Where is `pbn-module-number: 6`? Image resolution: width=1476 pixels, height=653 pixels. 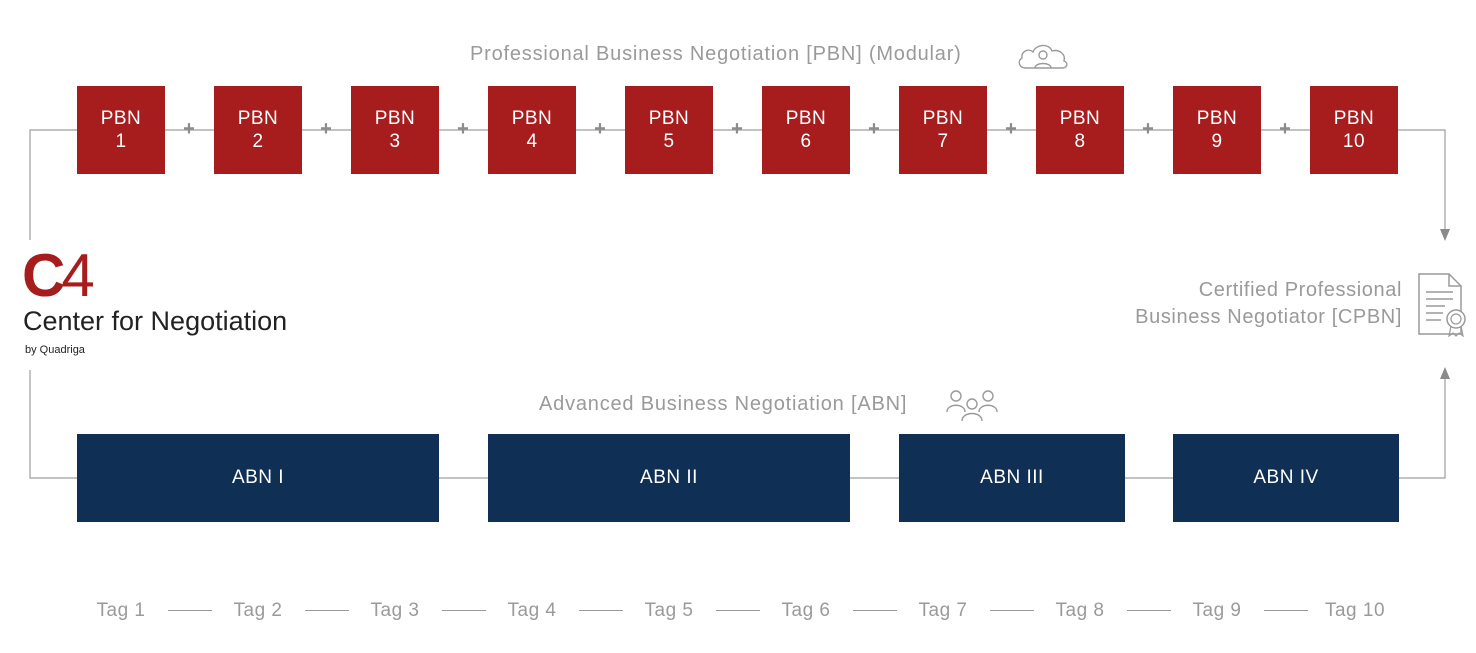
pbn-module-number: 6 is located at coordinates (806, 141).